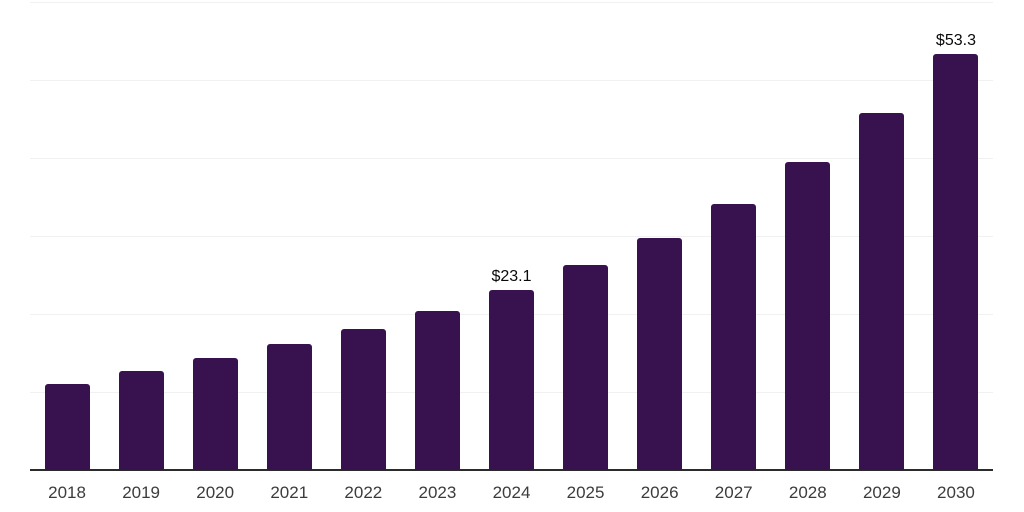  I want to click on x-tick-label-2018: 2018, so click(67, 492).